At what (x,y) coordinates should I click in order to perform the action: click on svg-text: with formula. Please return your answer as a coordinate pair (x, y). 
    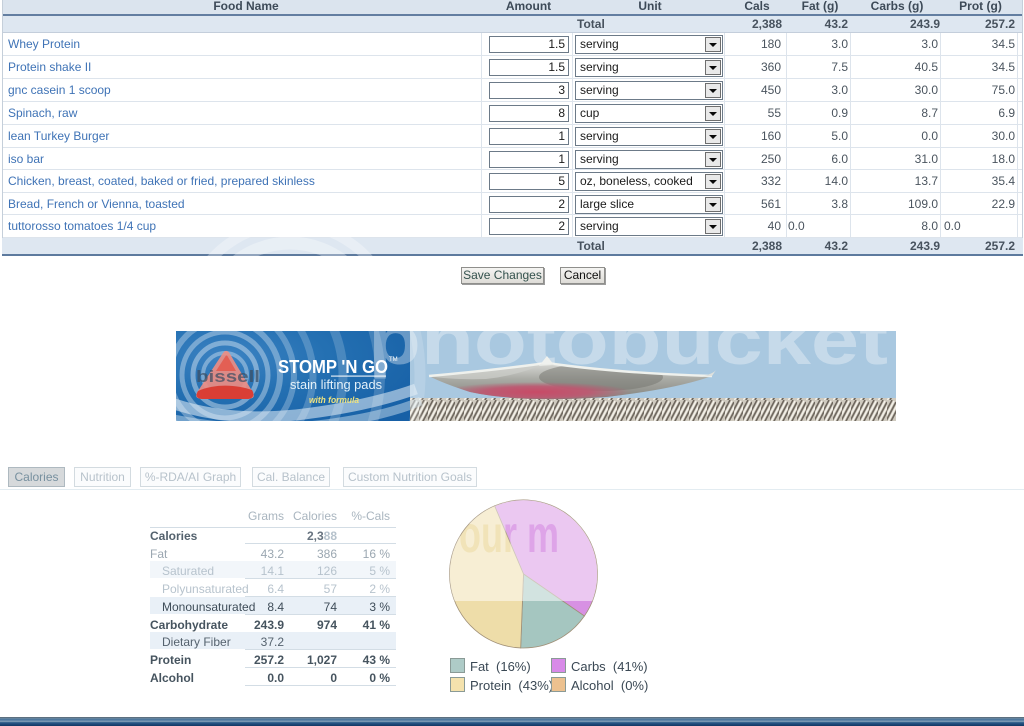
    Looking at the image, I should click on (334, 400).